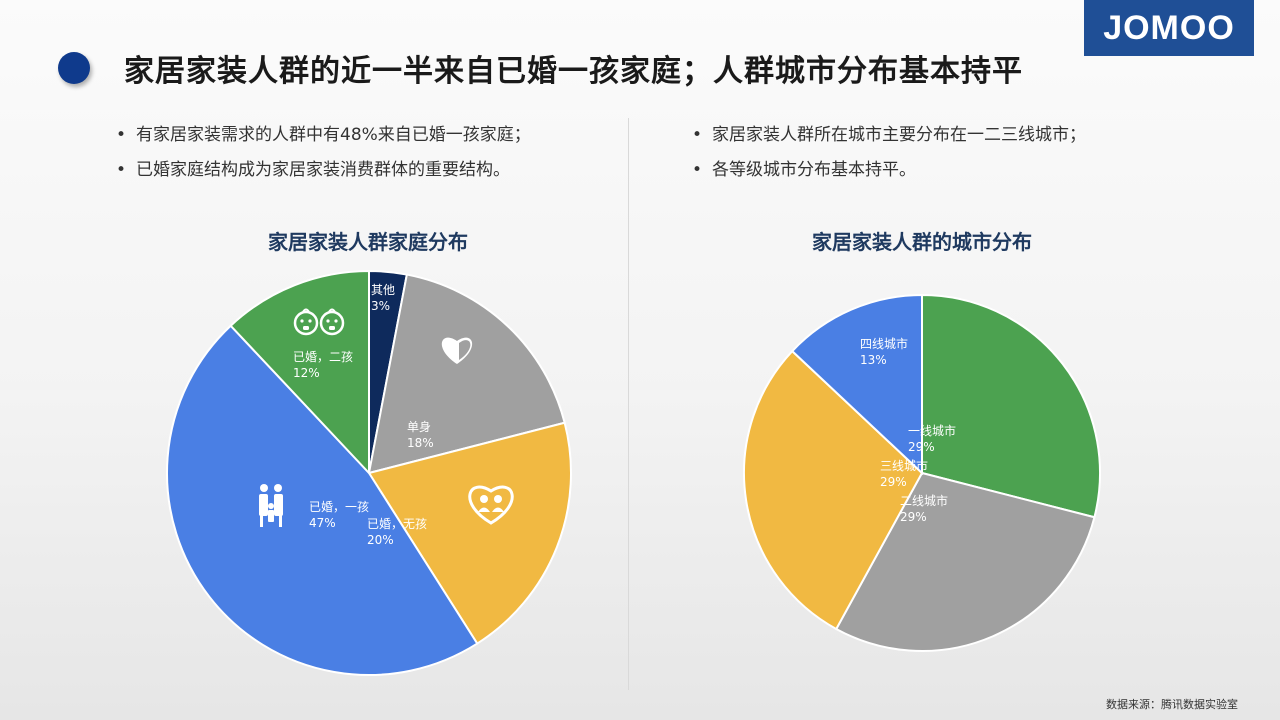 The height and width of the screenshot is (720, 1280). I want to click on left-bullet-1: 有家居家装需求的人群中有48%来自已婚一孩家庭；, so click(323, 135).